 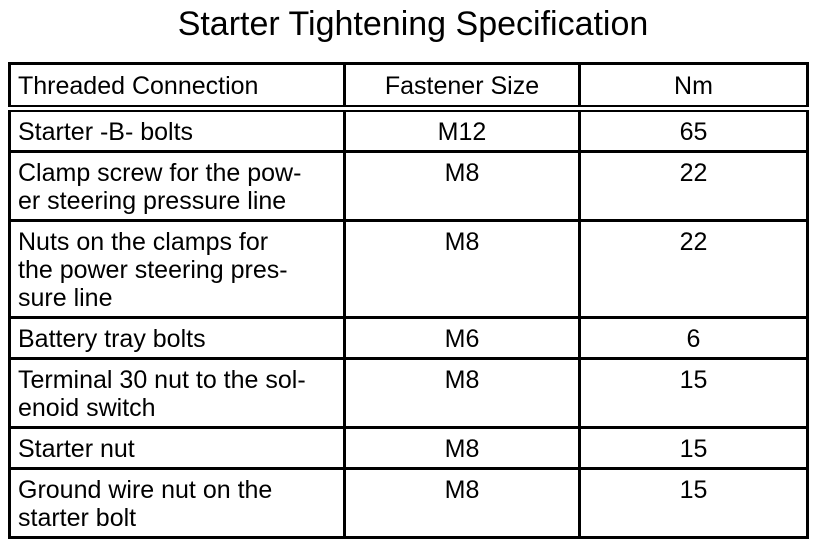 I want to click on connection-cell: Ground wire nut on the starter bolt, so click(x=177, y=503).